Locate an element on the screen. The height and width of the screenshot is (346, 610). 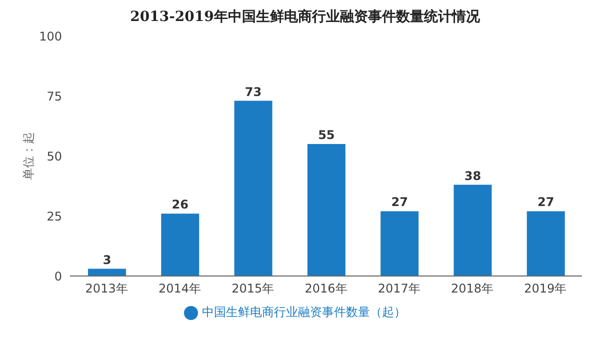
x-tick-label: 2018年 is located at coordinates (472, 289).